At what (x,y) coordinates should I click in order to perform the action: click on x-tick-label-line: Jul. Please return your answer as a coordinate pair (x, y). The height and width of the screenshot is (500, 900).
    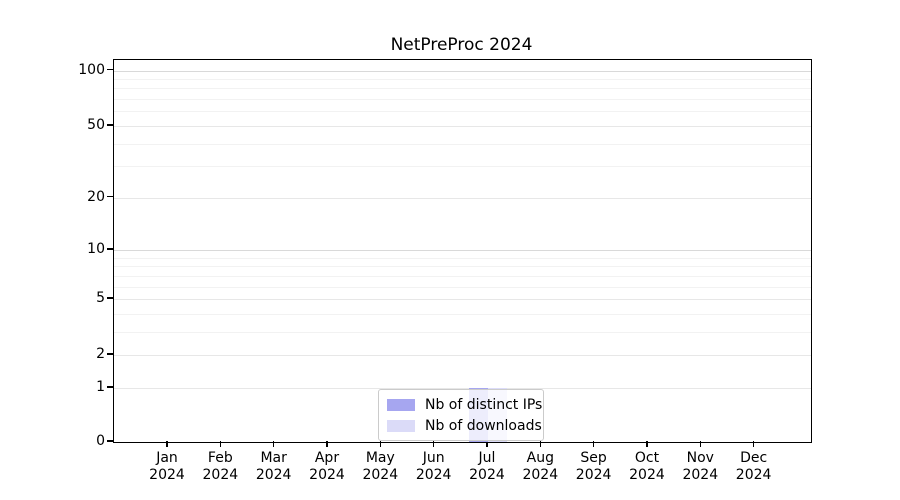
    Looking at the image, I should click on (487, 458).